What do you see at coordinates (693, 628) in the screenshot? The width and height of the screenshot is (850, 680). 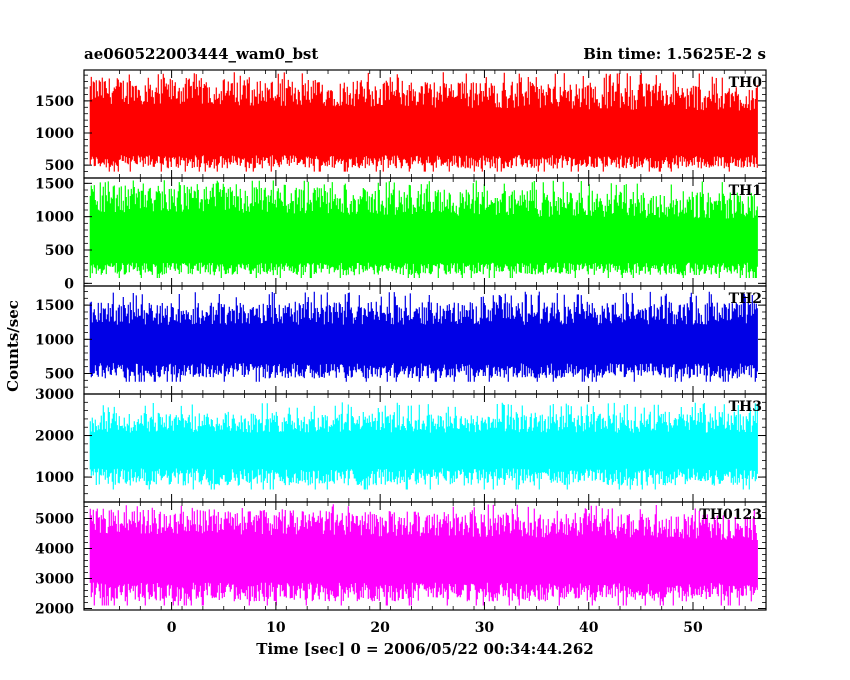 I see `x-tick-label: 50` at bounding box center [693, 628].